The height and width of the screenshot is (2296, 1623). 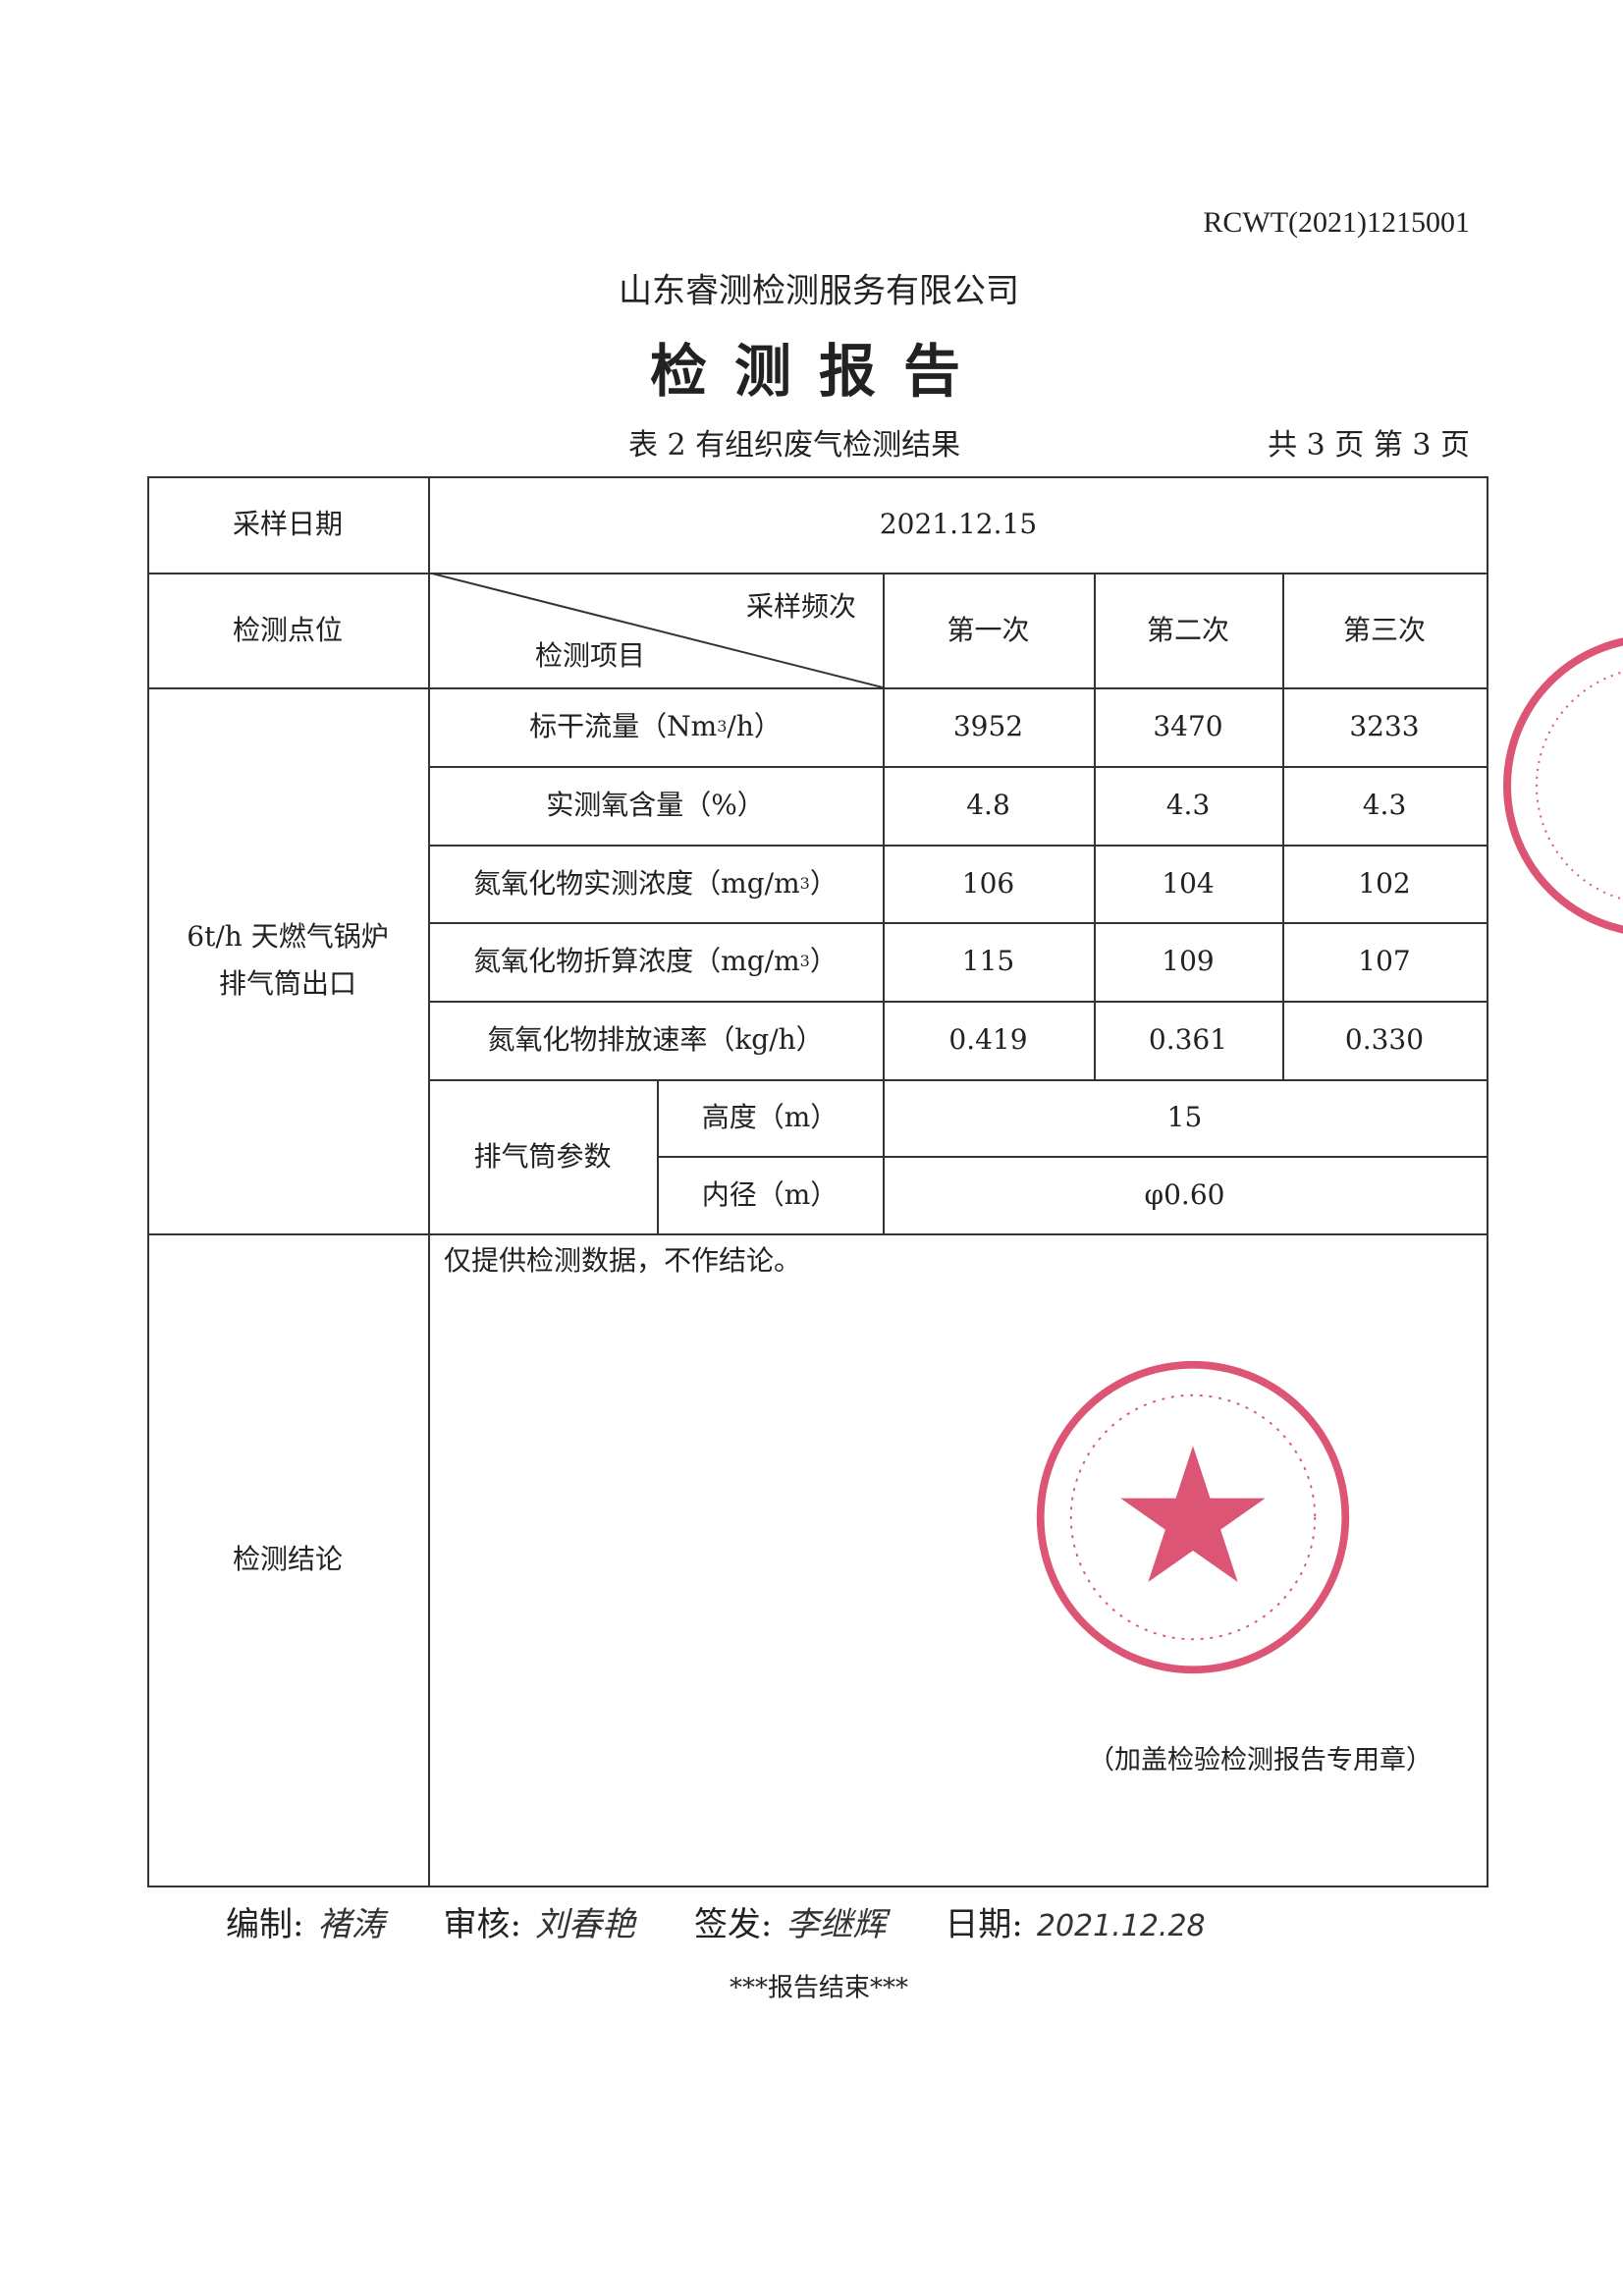 What do you see at coordinates (1121, 1926) in the screenshot?
I see `date-value: 2021.12.28` at bounding box center [1121, 1926].